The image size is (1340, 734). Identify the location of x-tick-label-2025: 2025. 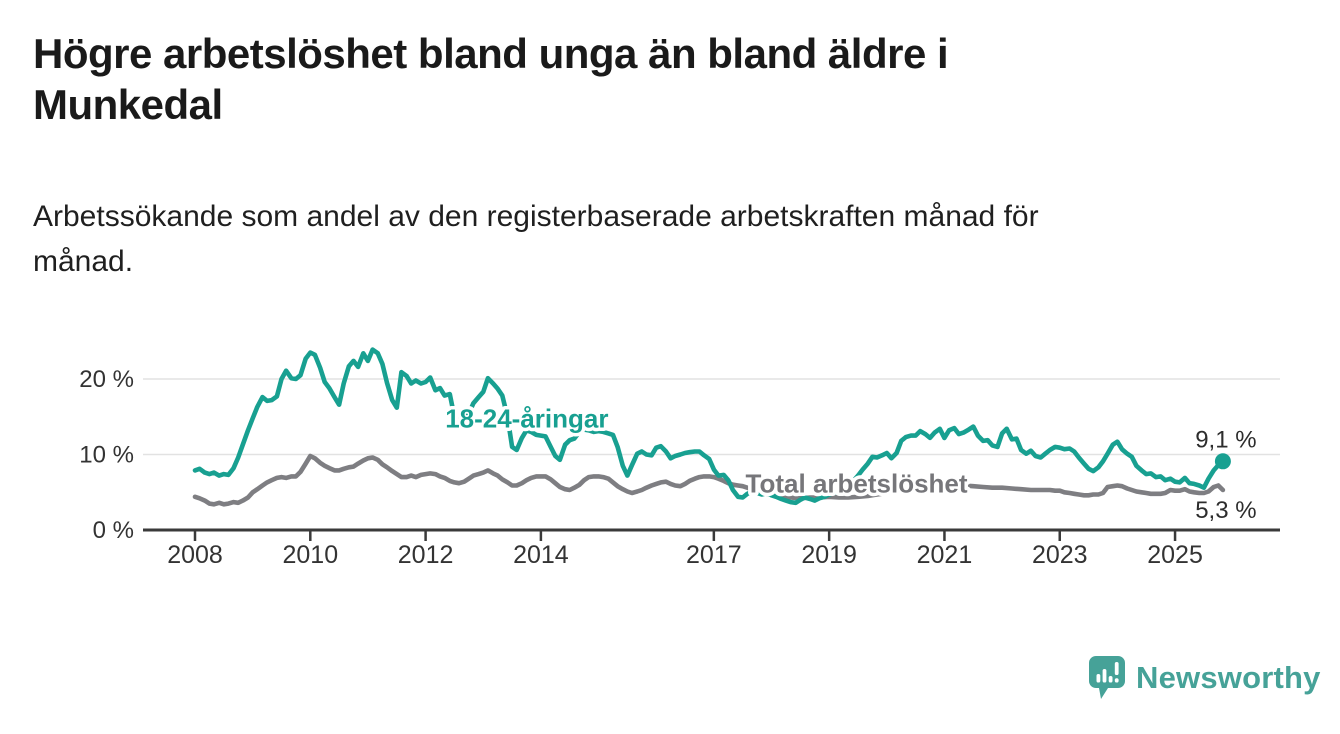
(1175, 555).